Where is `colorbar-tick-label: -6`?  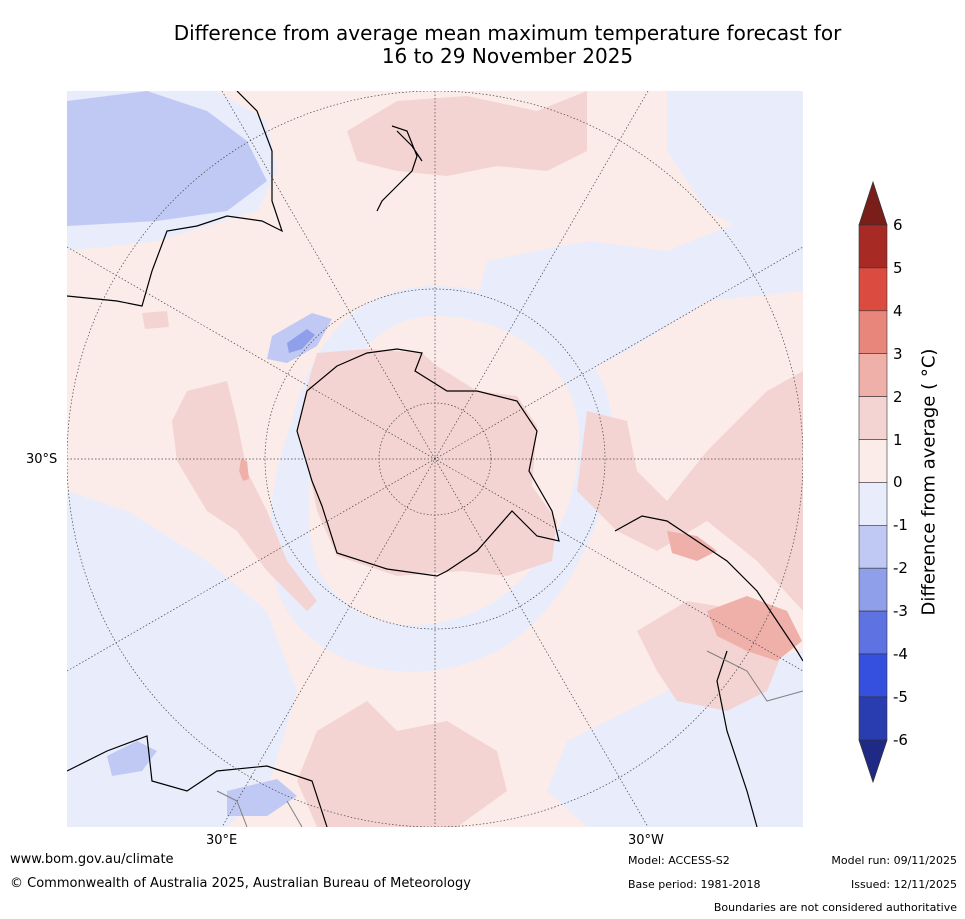 colorbar-tick-label: -6 is located at coordinates (900, 739).